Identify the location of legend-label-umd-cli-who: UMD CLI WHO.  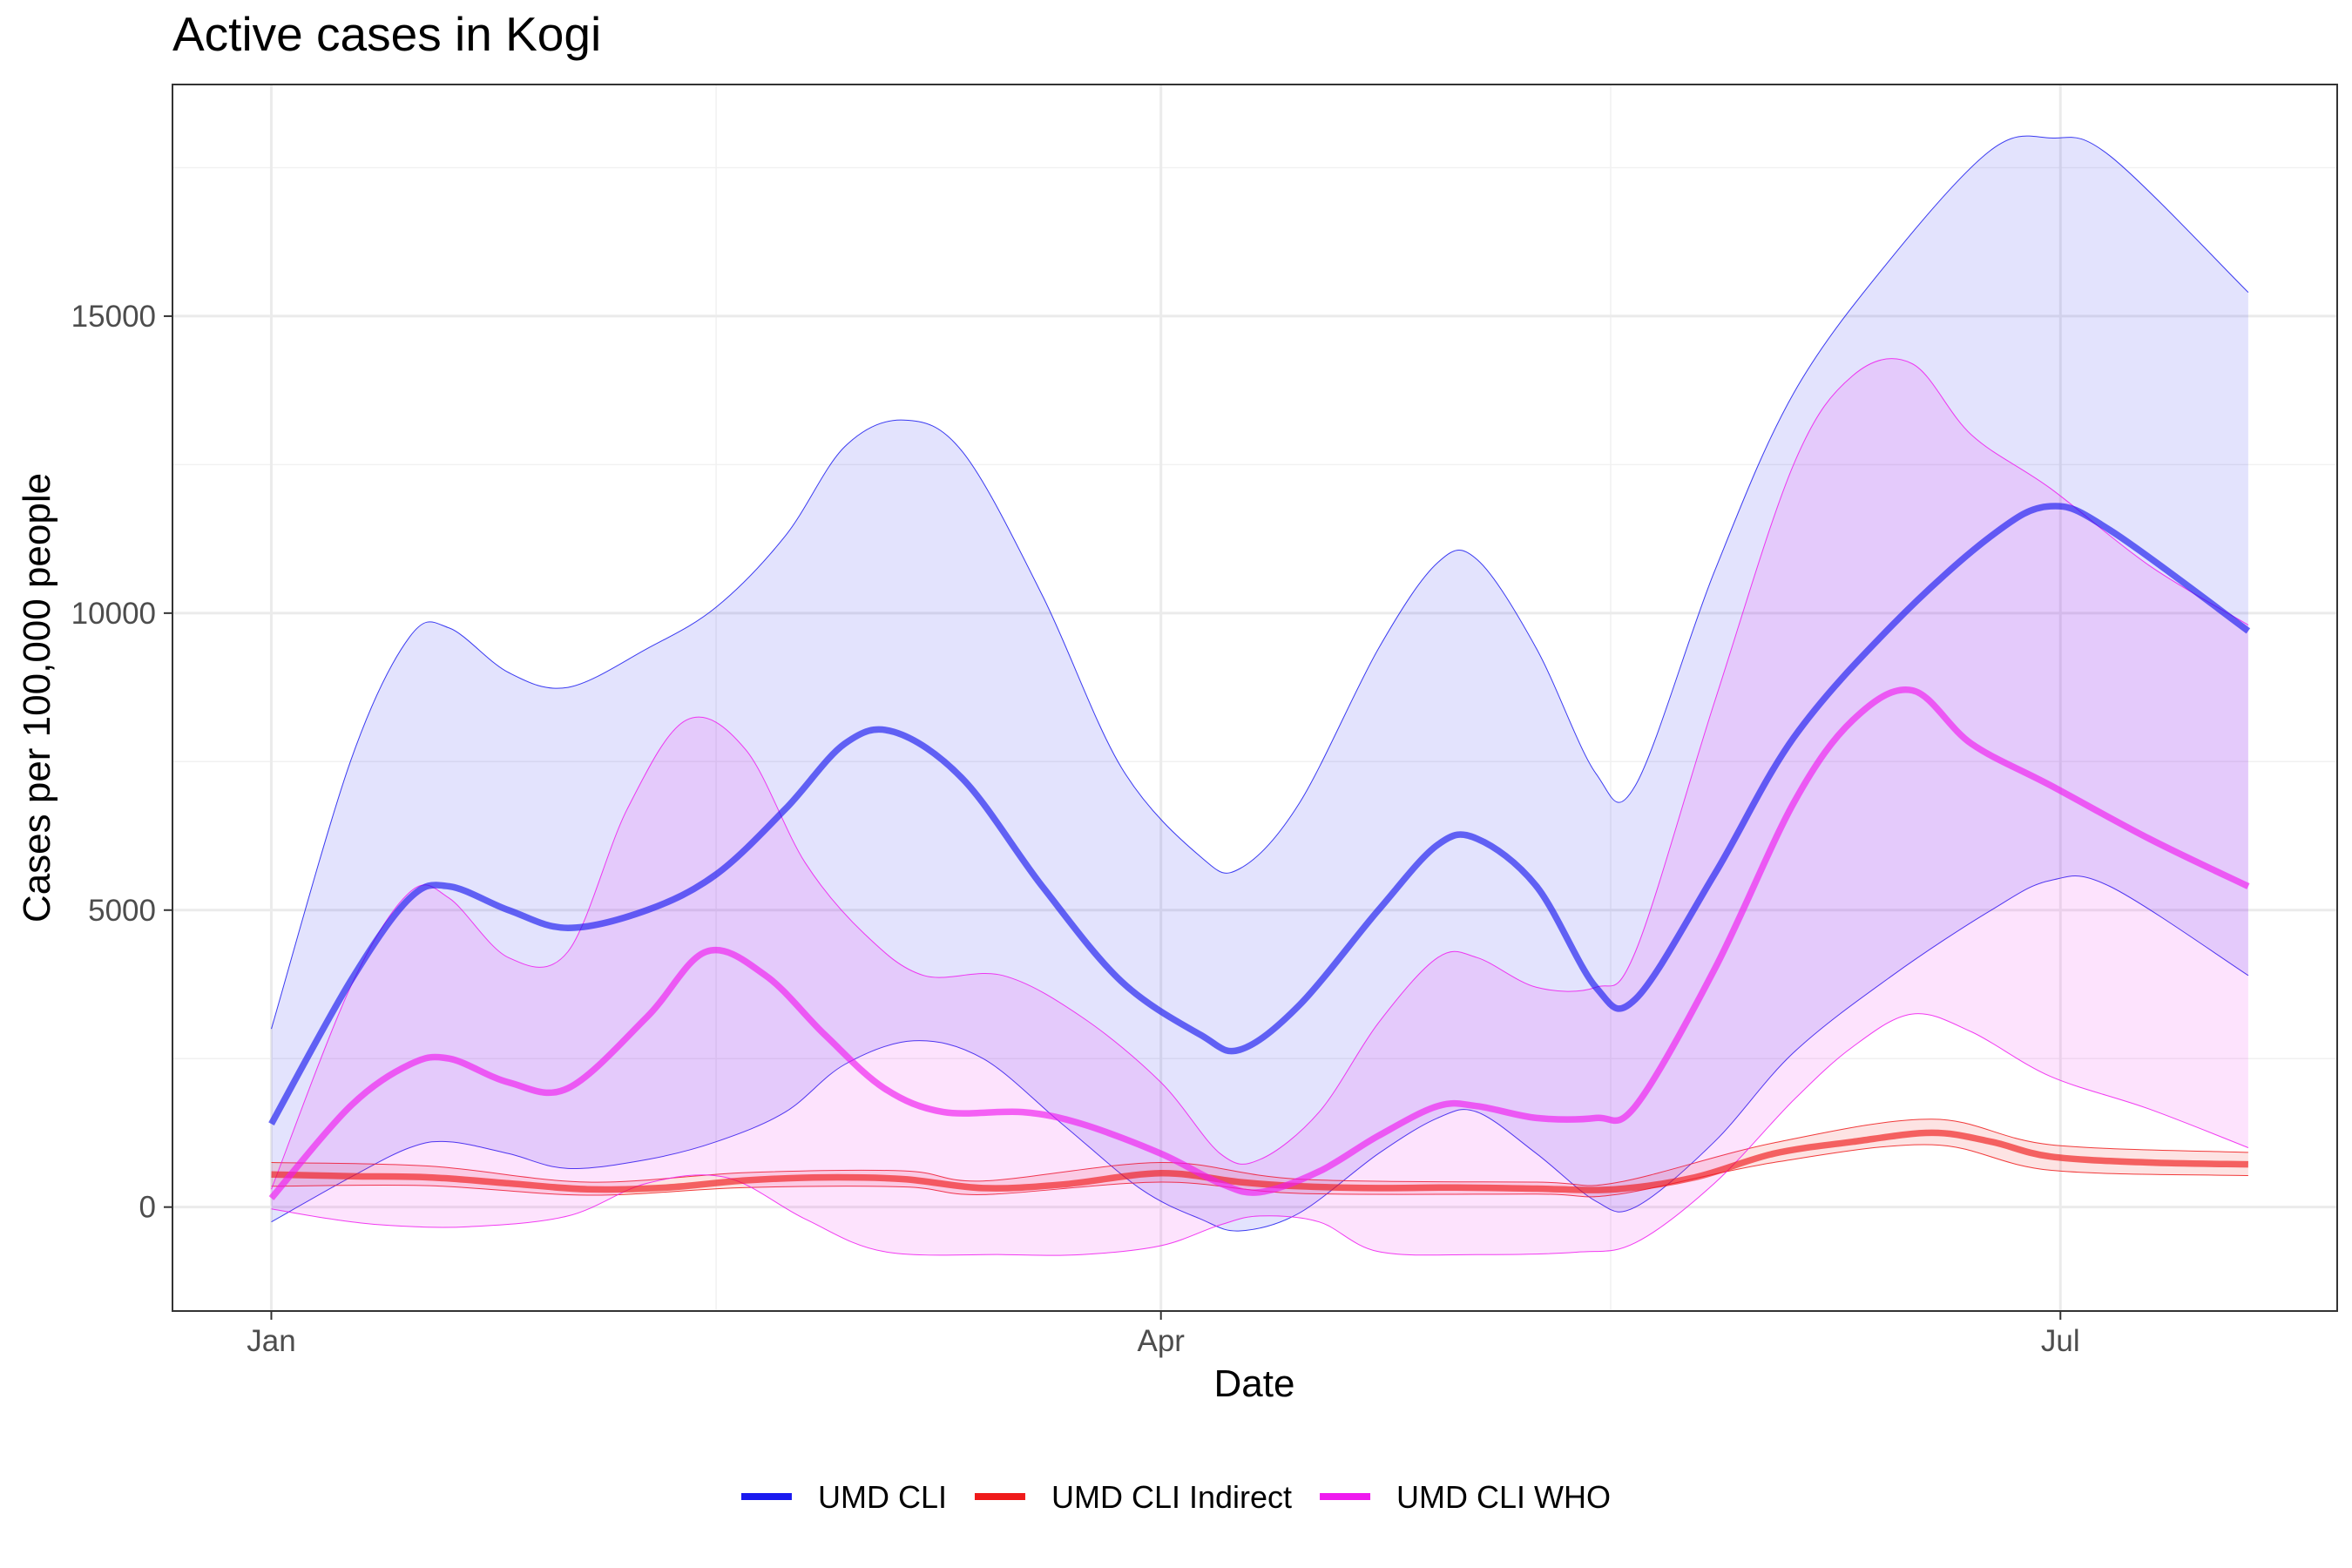
(1503, 1497).